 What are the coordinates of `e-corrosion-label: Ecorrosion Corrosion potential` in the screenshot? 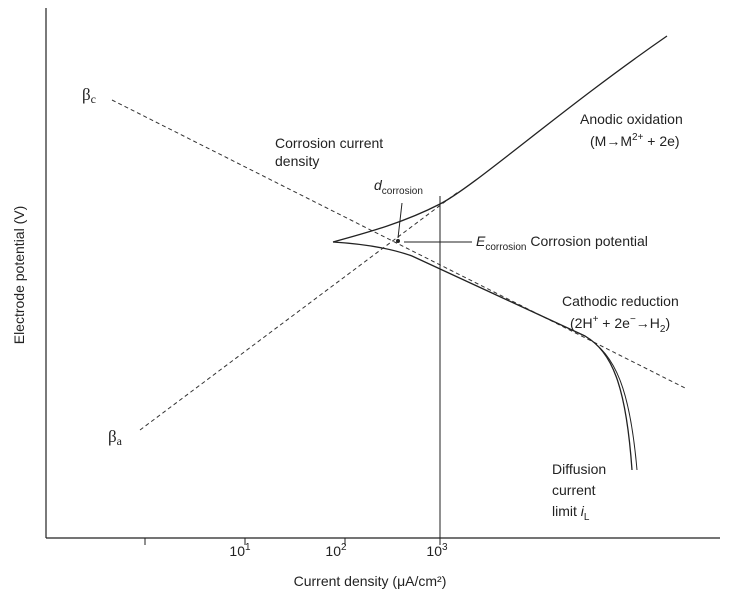 It's located at (562, 243).